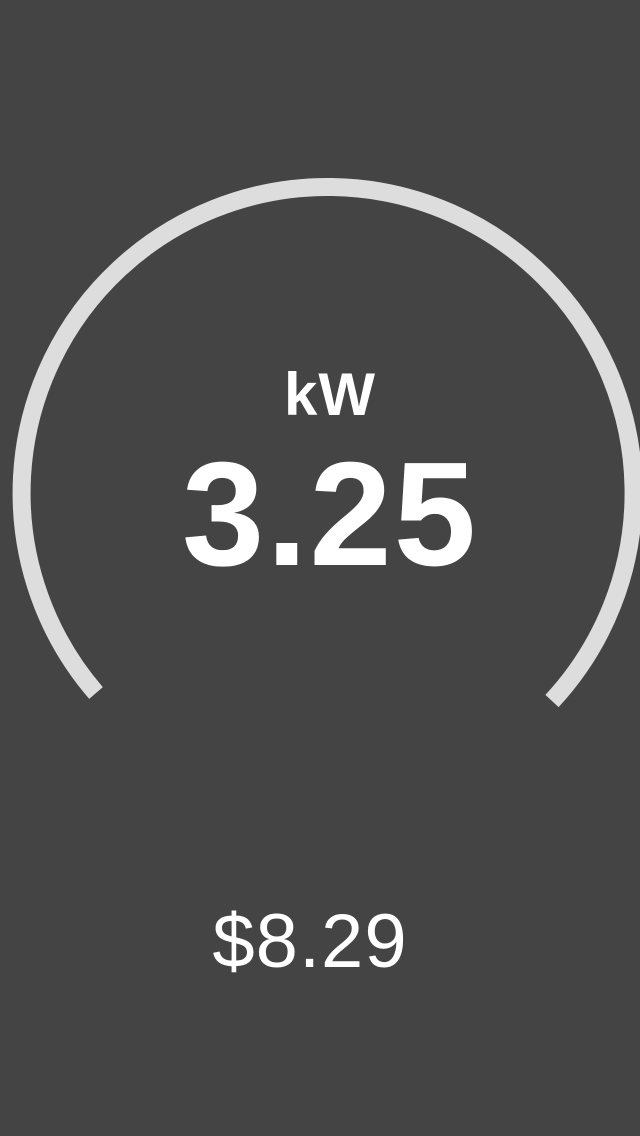  I want to click on cost-reading: $8.29, so click(310, 941).